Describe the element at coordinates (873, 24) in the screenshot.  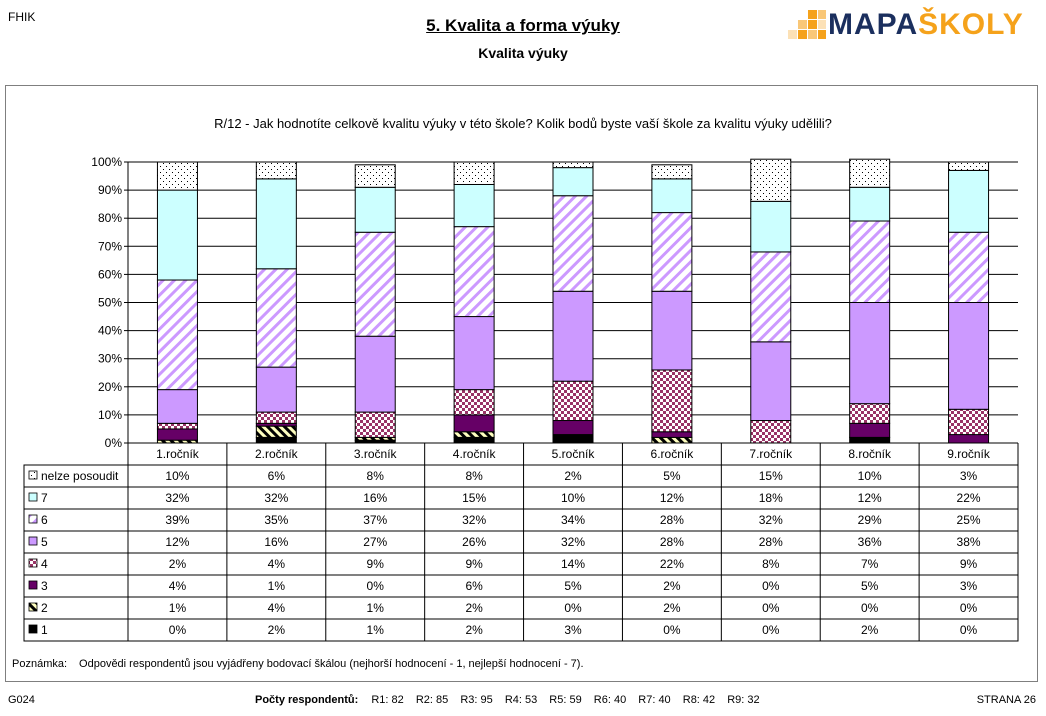
I see `logo-word-mapa: MAPA` at that location.